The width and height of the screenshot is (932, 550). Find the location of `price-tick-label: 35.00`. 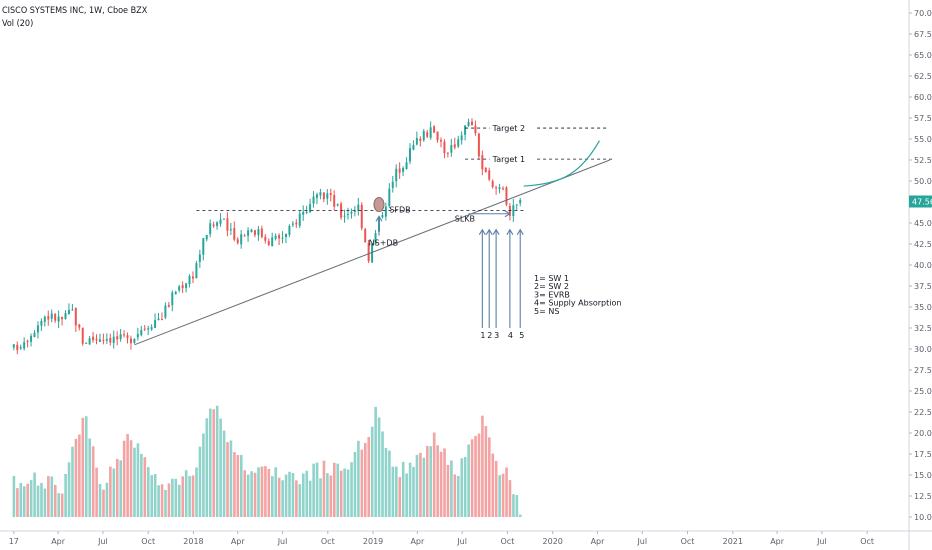

price-tick-label: 35.00 is located at coordinates (923, 307).